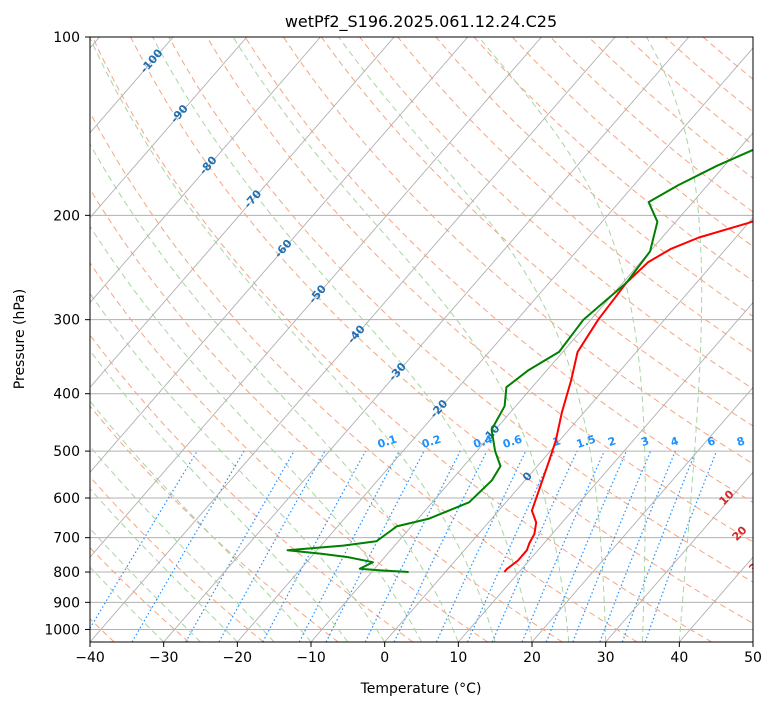  Describe the element at coordinates (532, 658) in the screenshot. I see `x-tick-label: 20` at that location.